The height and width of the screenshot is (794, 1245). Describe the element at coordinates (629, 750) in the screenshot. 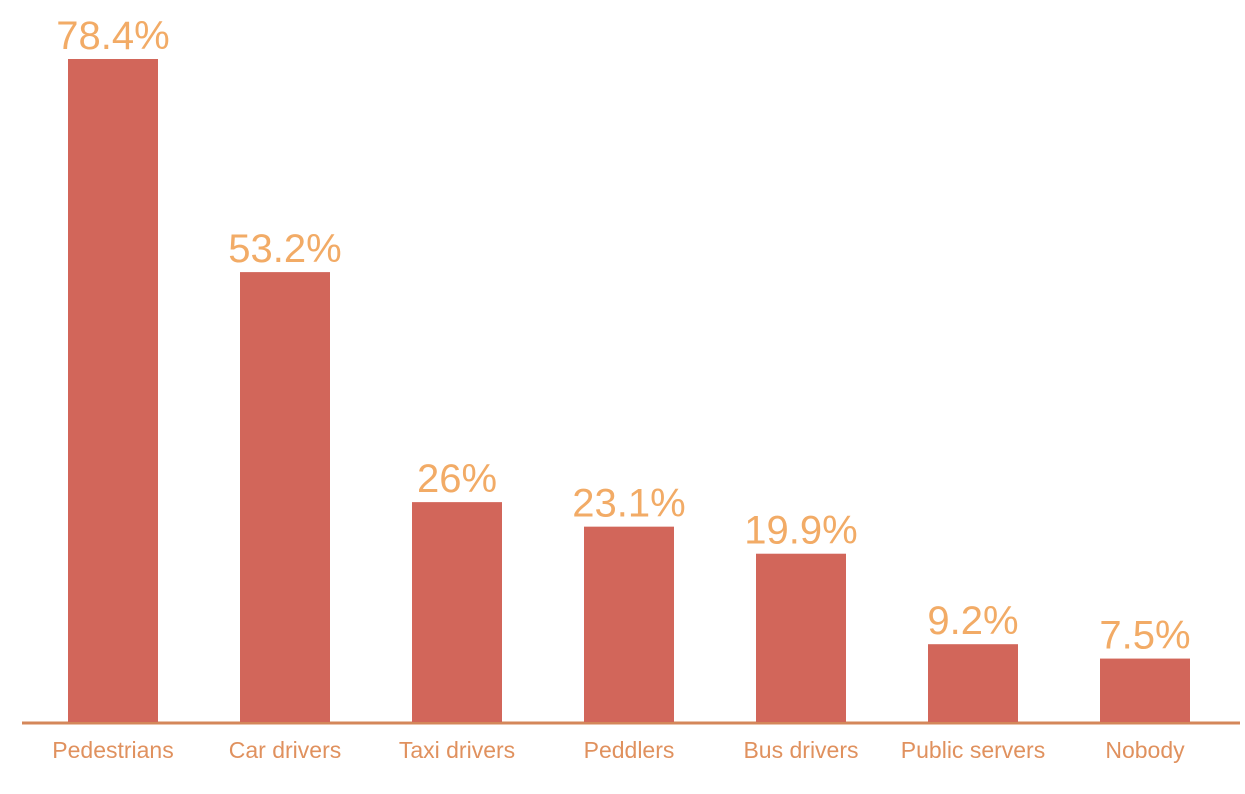

I see `x-tick-label: Peddlers` at that location.